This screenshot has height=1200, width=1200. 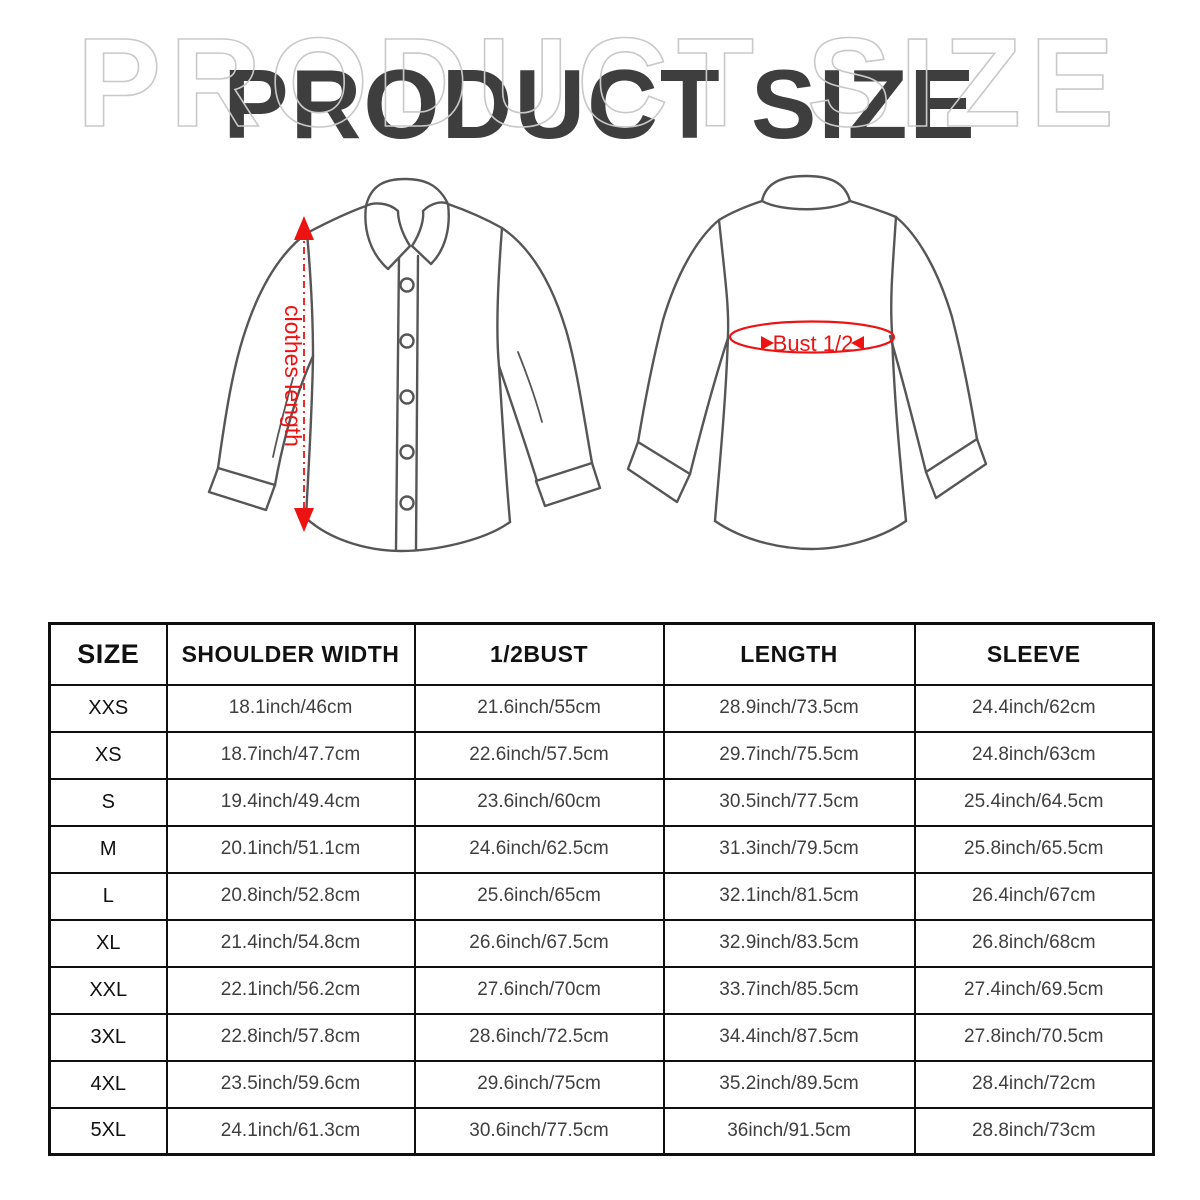 What do you see at coordinates (290, 802) in the screenshot?
I see `measurement-cell: 19.4inch/49.4cm` at bounding box center [290, 802].